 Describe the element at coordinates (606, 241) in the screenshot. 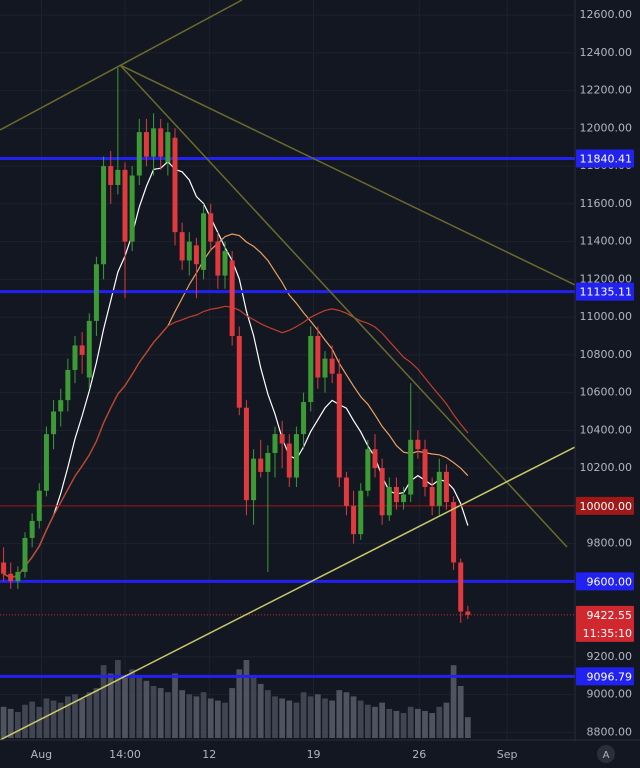

I see `y-tick-label: 11400.00` at that location.